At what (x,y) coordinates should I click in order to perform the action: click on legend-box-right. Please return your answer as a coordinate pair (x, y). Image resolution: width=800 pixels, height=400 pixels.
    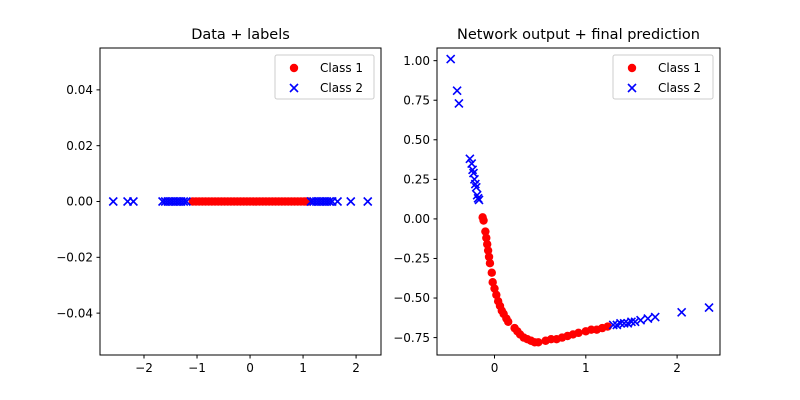
    Looking at the image, I should click on (663, 77).